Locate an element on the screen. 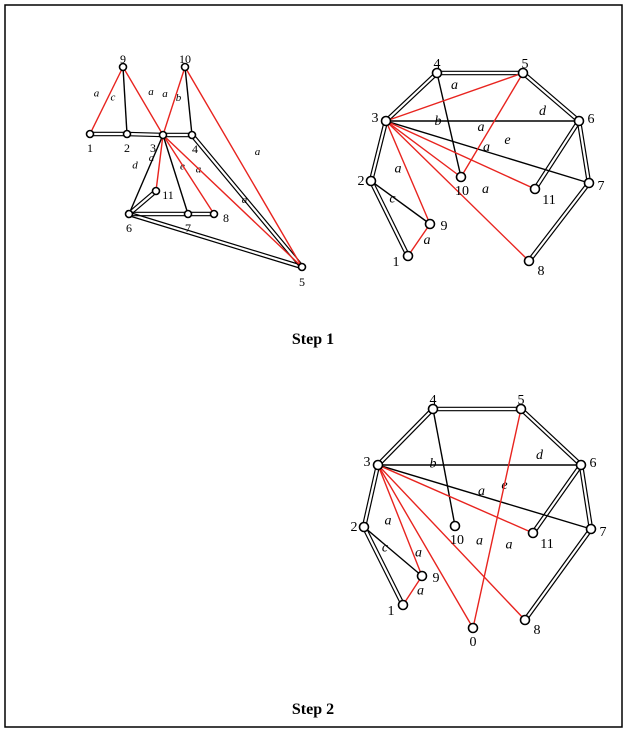 This screenshot has width=627, height=732. g3-edge-5-6-stroke-a is located at coordinates (550, 438).